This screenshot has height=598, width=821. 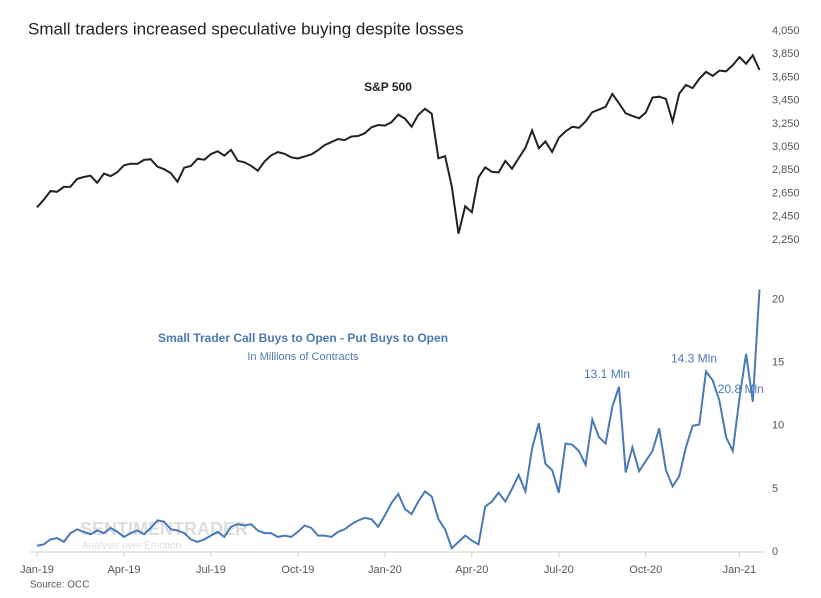 What do you see at coordinates (786, 147) in the screenshot?
I see `y-tick-label: 3,050` at bounding box center [786, 147].